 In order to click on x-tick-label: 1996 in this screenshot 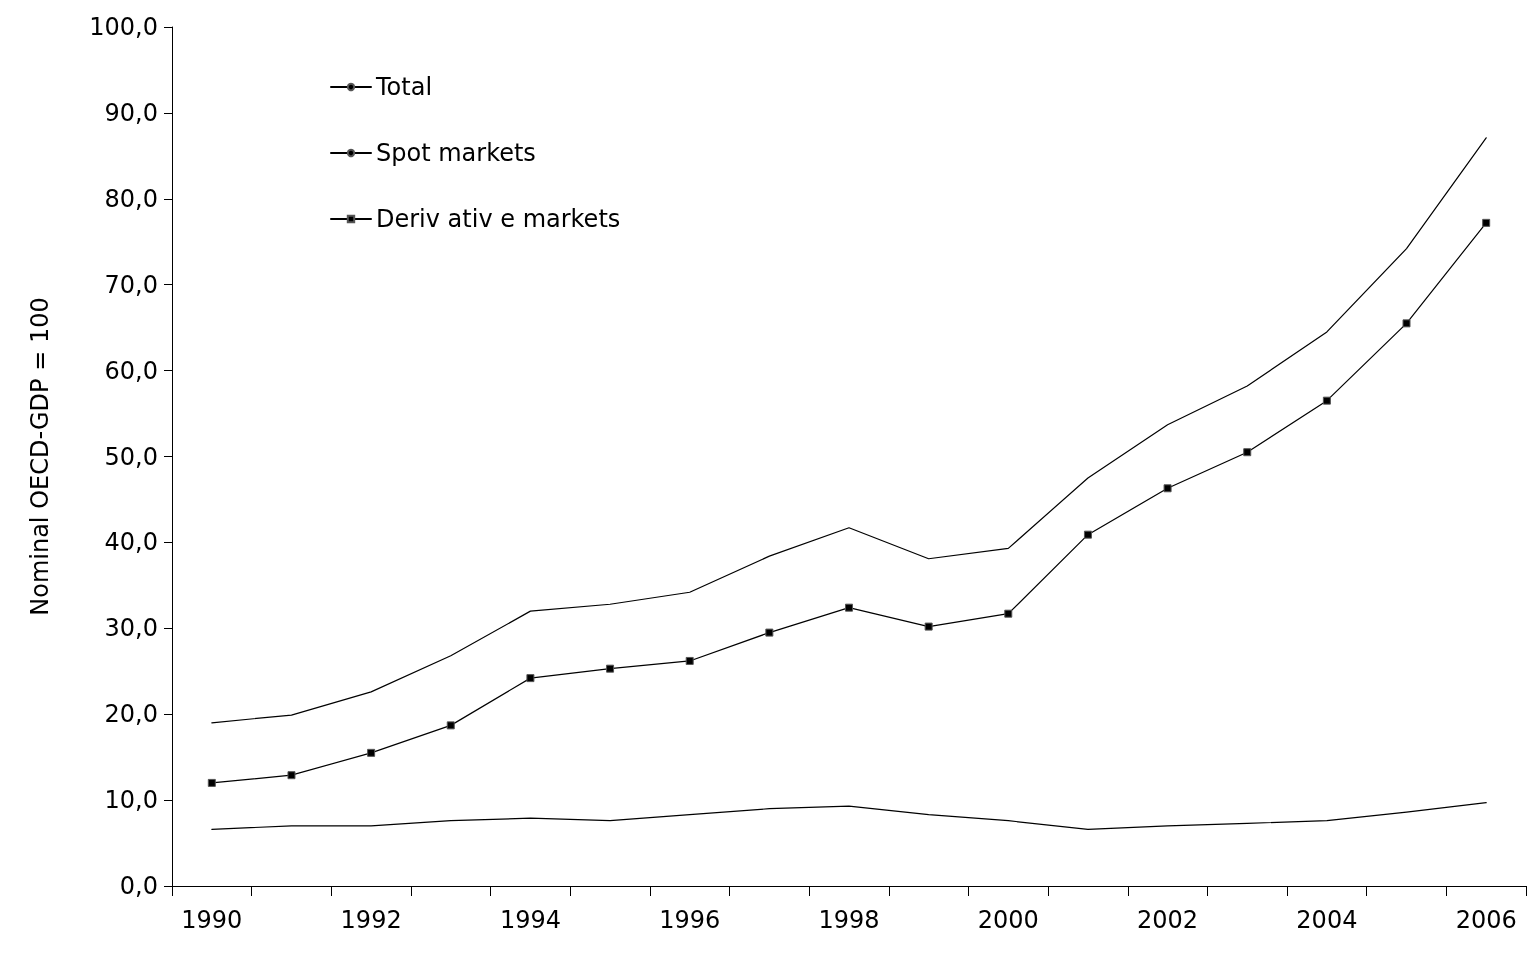, I will do `click(690, 920)`.